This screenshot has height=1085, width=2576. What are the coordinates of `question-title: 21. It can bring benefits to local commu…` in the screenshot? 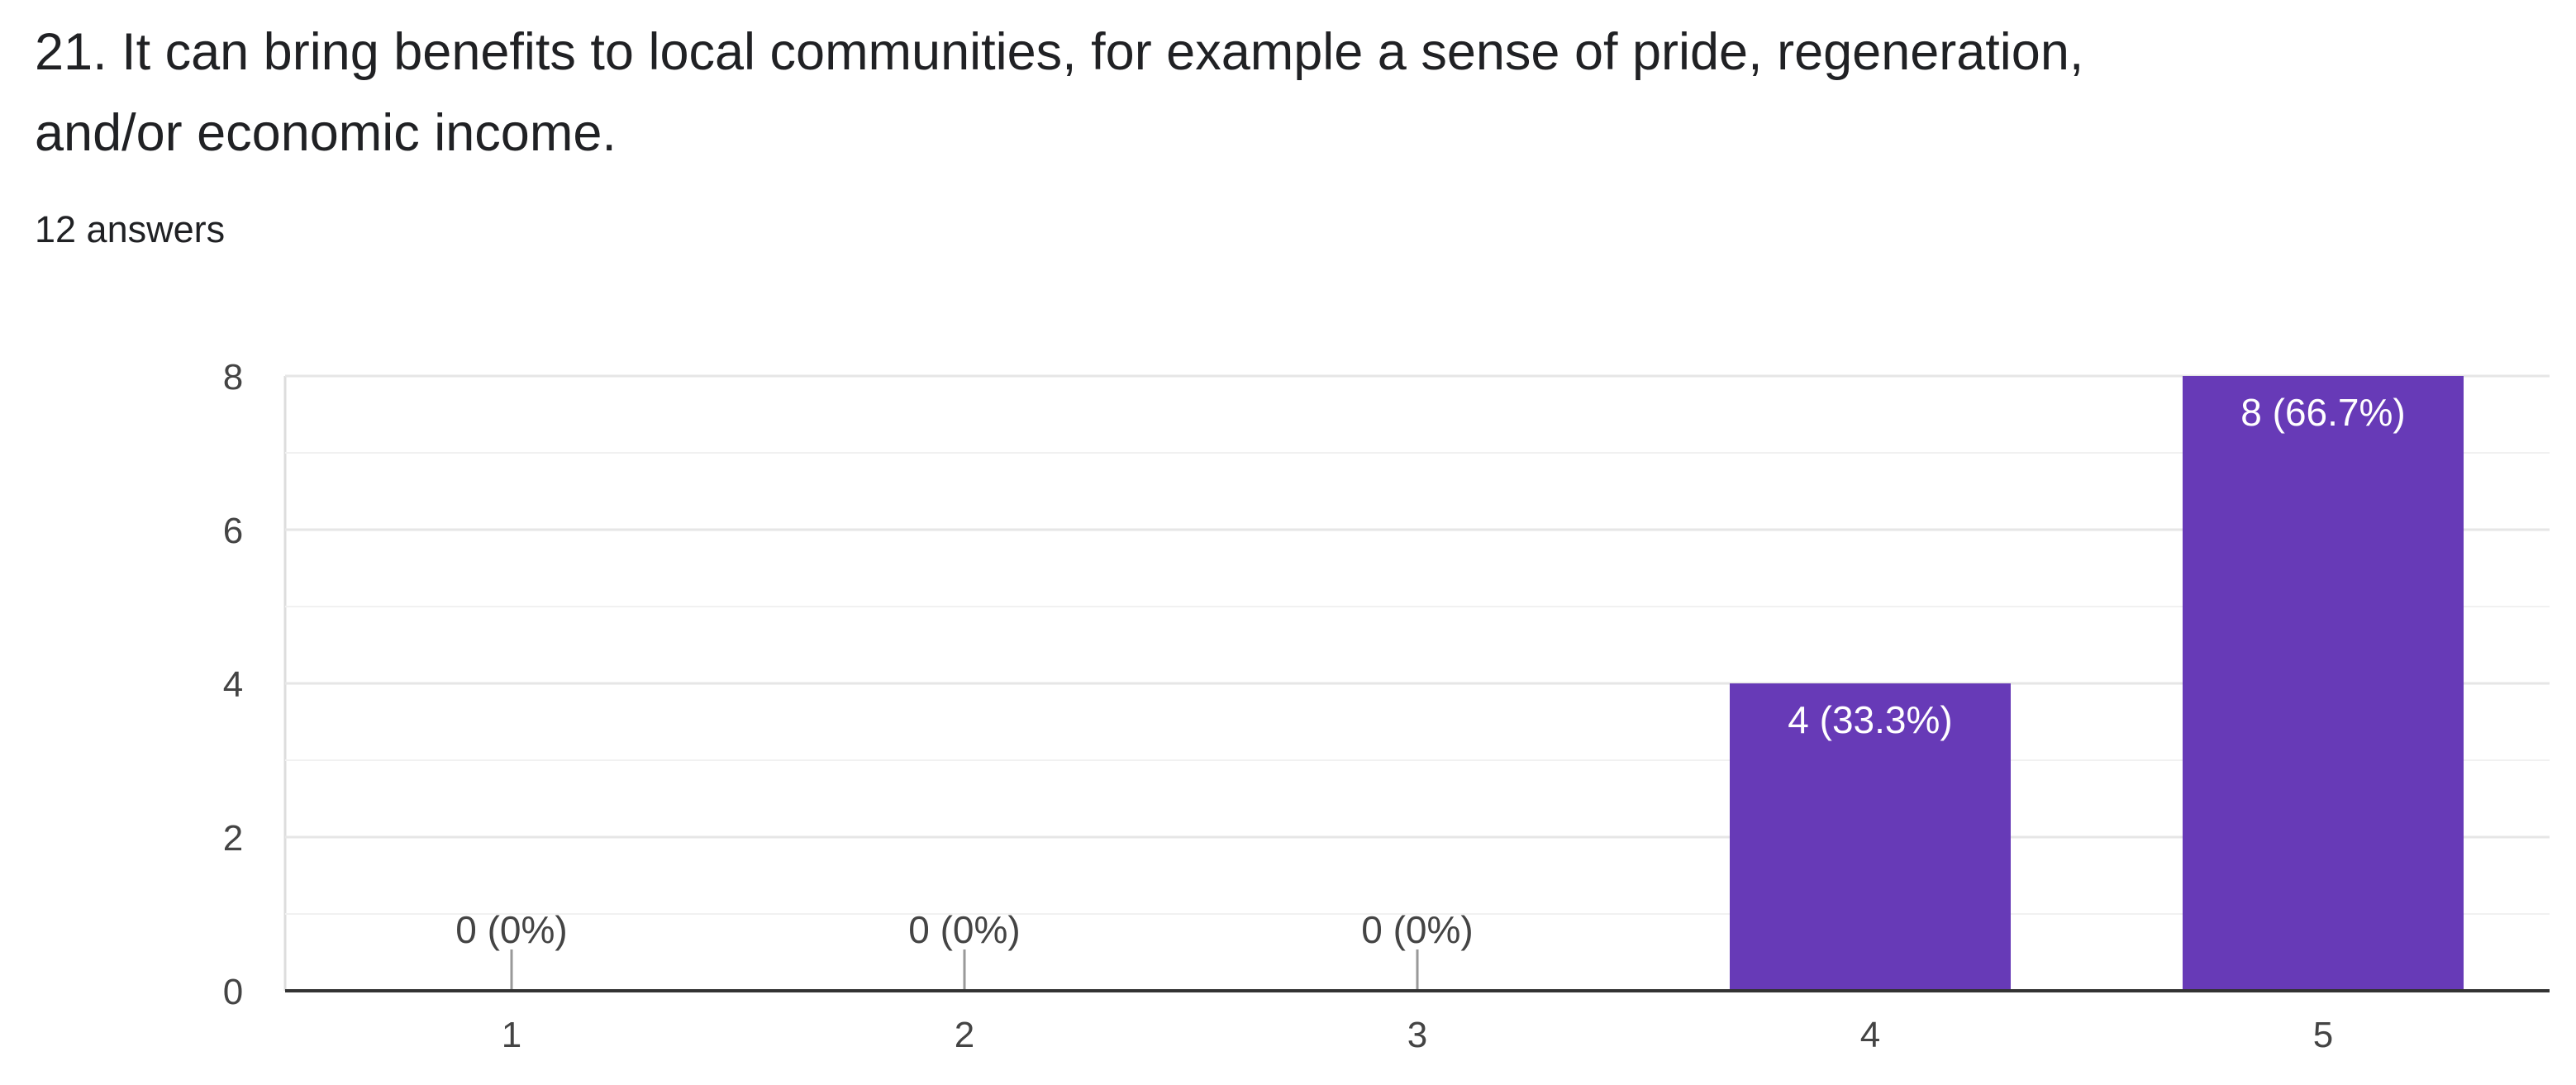 It's located at (1059, 92).